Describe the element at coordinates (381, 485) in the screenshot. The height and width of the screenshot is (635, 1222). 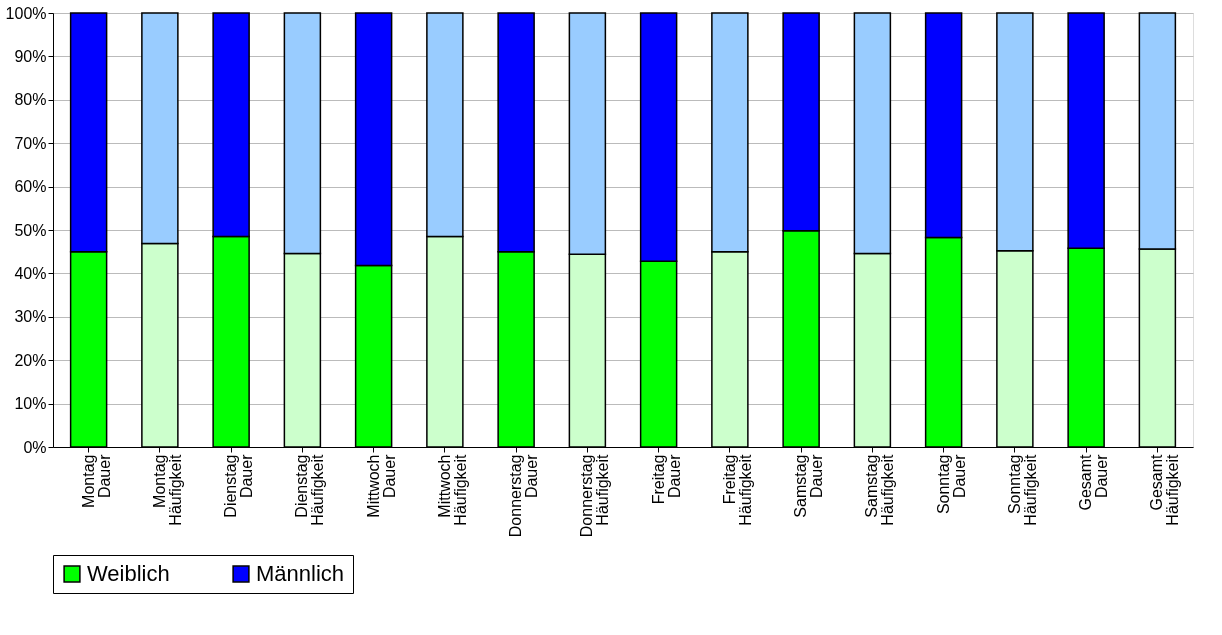
I see `x-tick-label: Mittwoch Dauer` at that location.